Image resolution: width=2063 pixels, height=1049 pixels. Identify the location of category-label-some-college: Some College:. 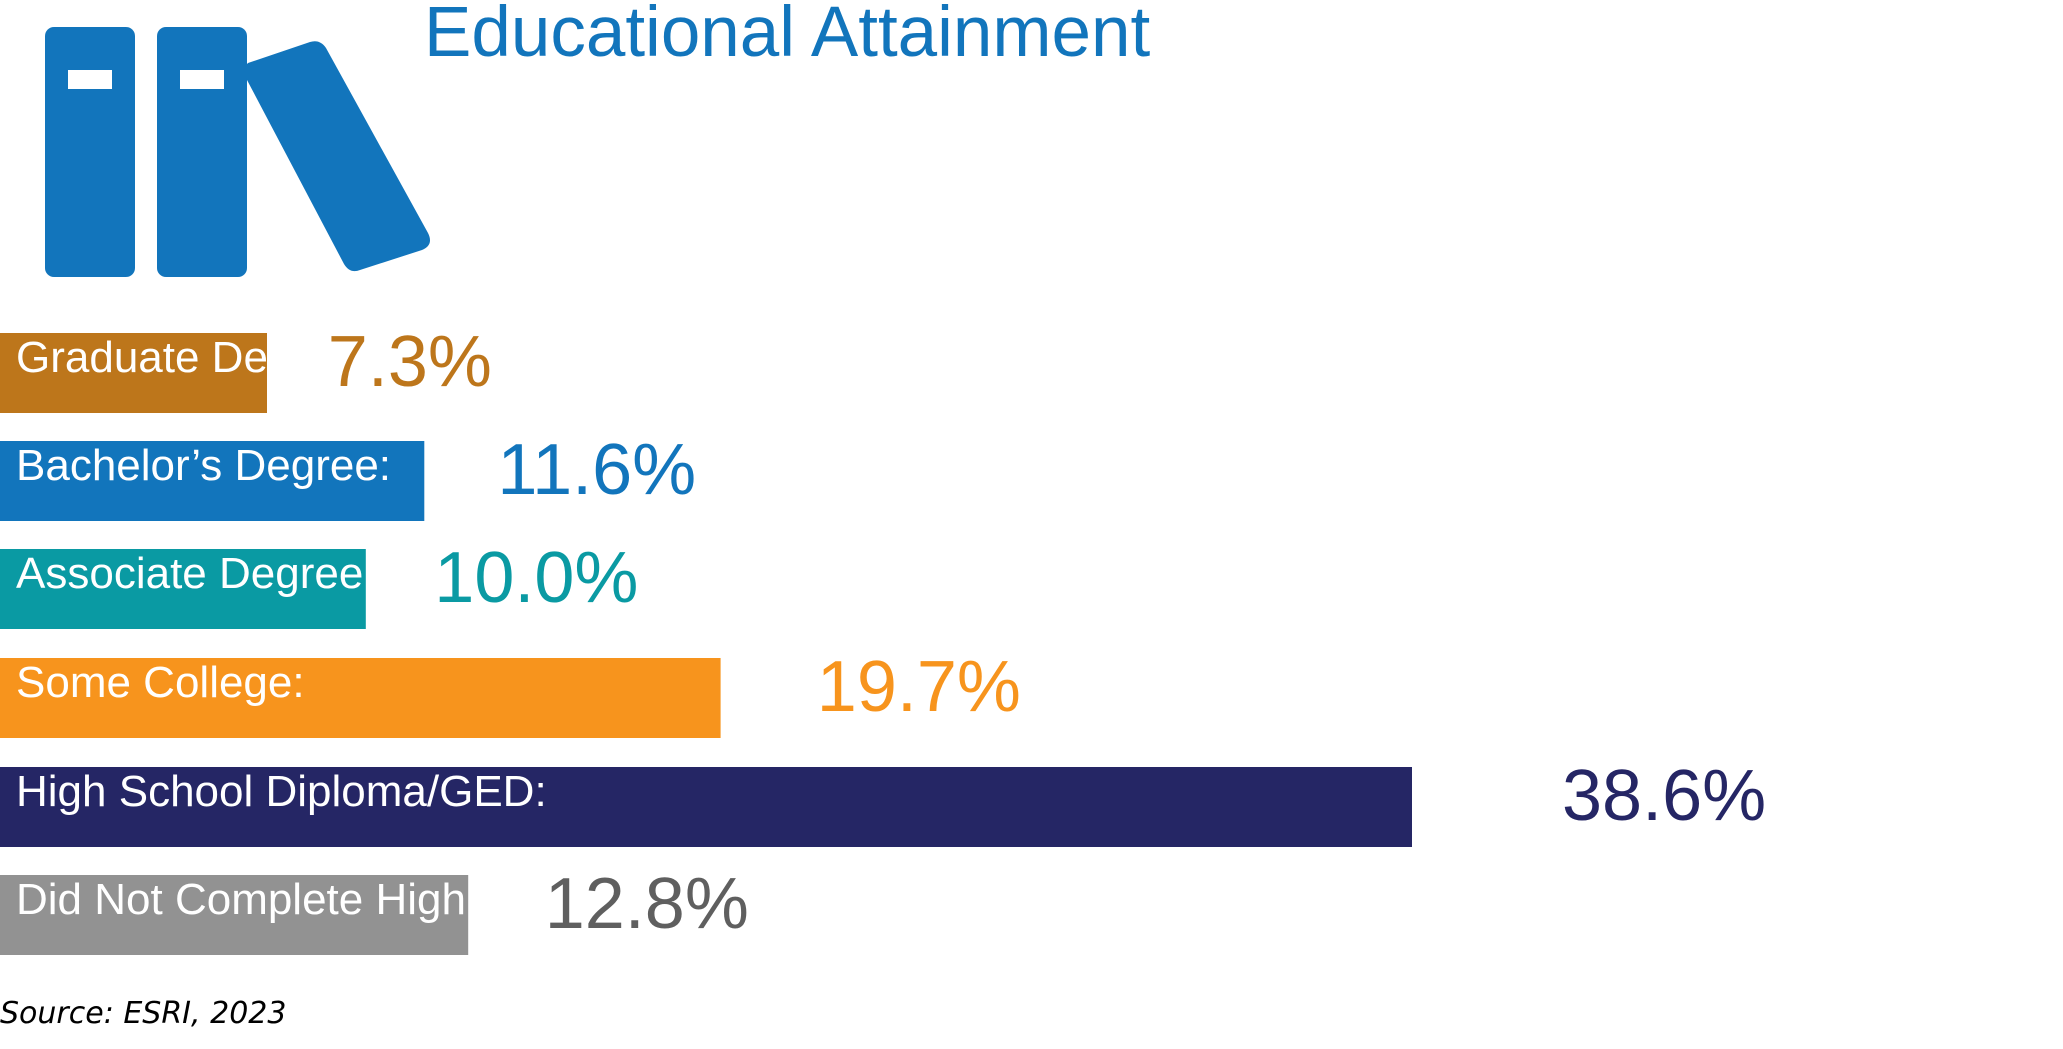
(160, 682).